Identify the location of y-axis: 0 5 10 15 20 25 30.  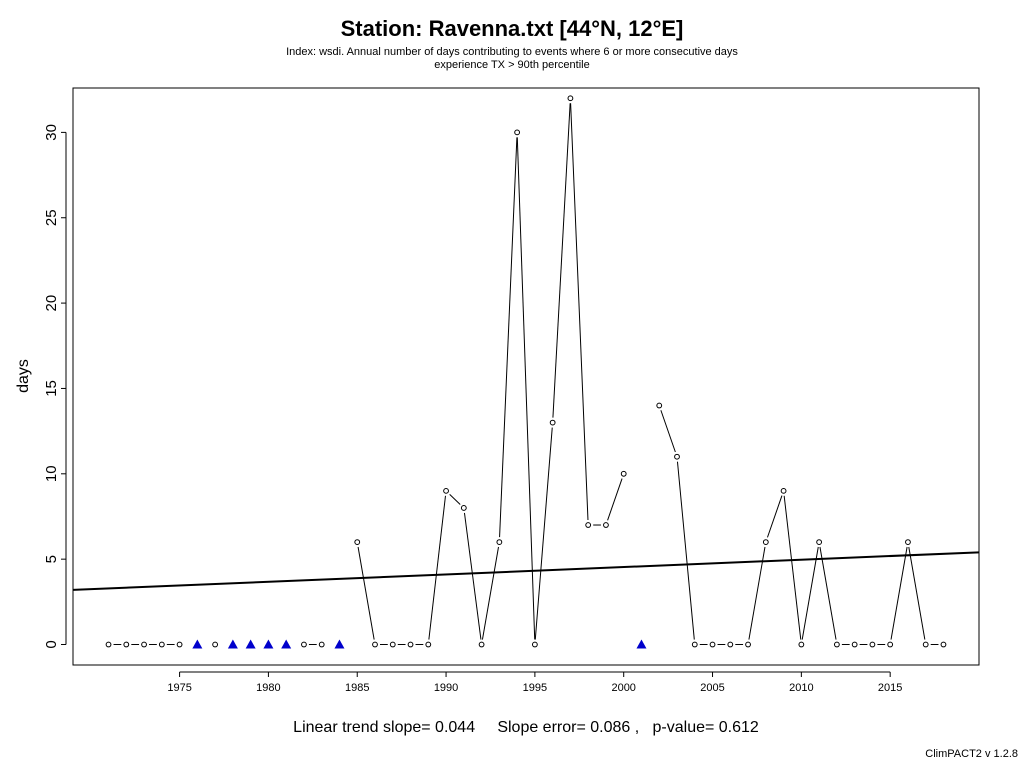
(55, 386).